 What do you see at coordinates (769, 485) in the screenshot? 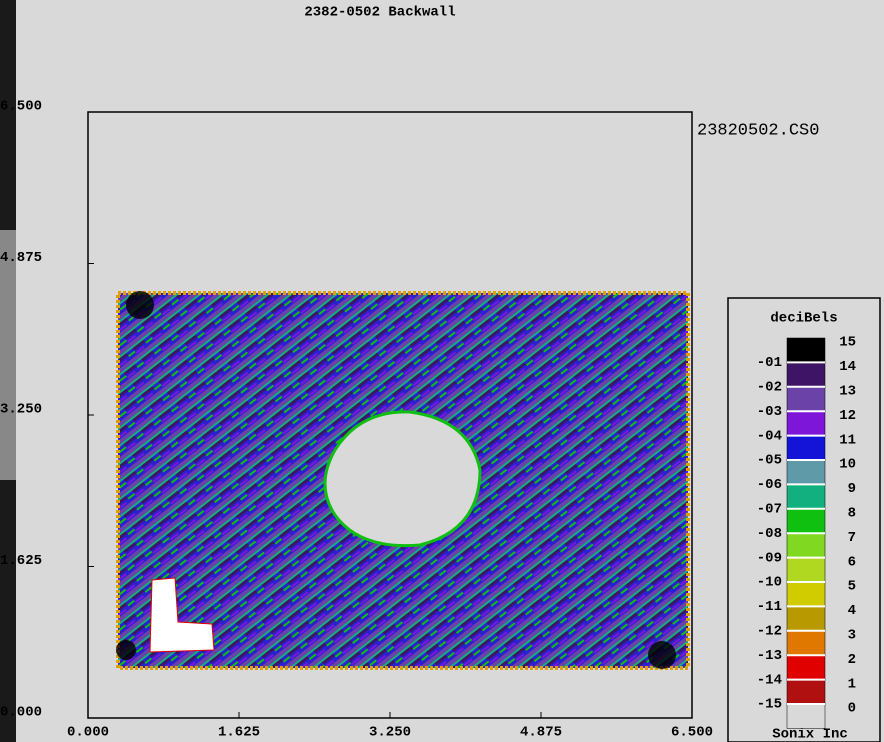
I see `colorbar-threshold: -06` at bounding box center [769, 485].